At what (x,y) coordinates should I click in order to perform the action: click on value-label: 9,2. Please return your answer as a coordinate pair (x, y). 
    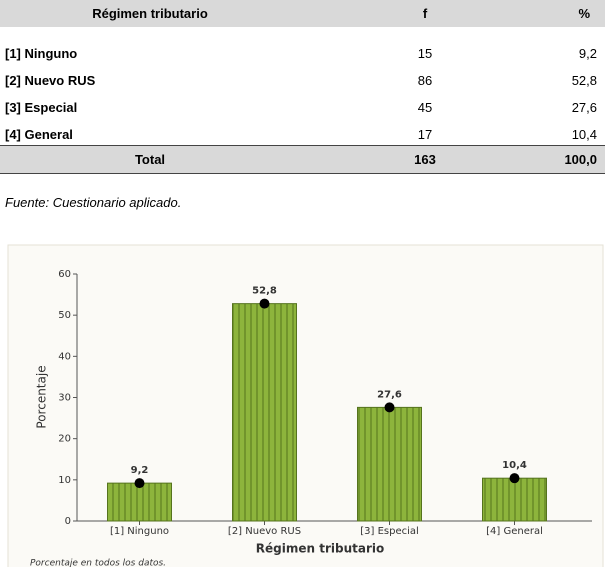
    Looking at the image, I should click on (140, 470).